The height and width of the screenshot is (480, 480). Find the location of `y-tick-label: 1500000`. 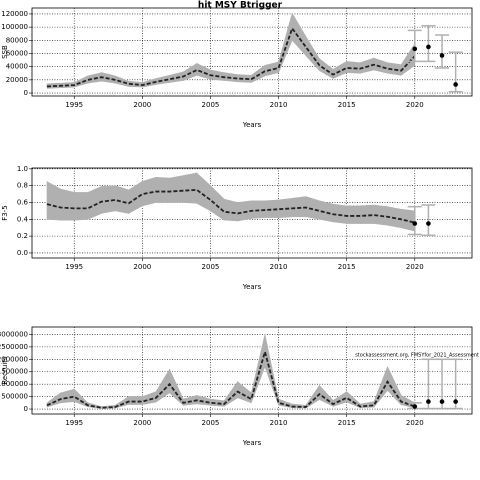

y-tick-label: 1500000 is located at coordinates (14, 372).